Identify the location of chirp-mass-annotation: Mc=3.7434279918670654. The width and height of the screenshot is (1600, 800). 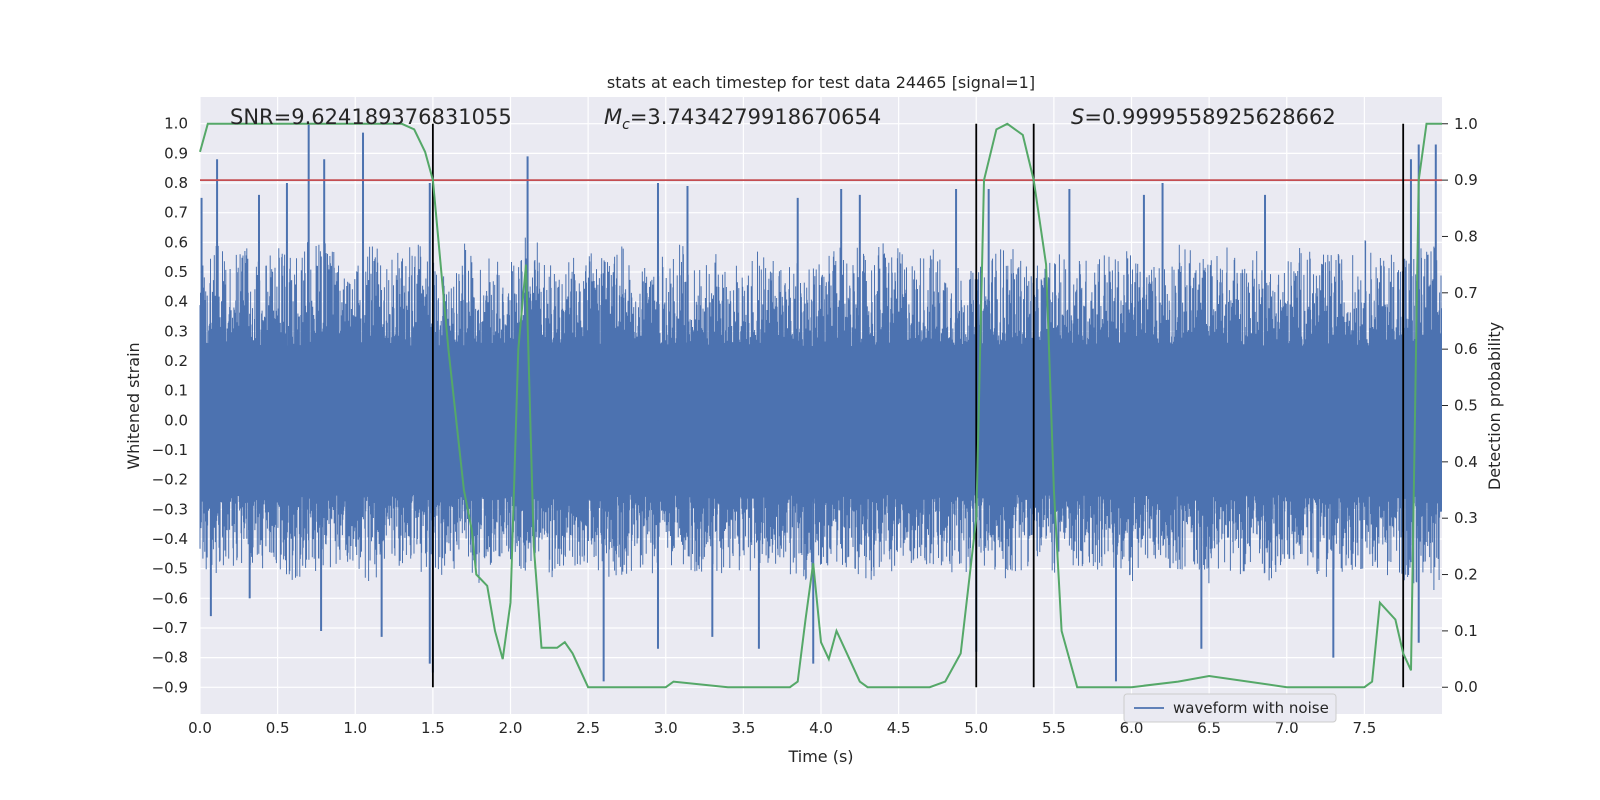
(742, 119).